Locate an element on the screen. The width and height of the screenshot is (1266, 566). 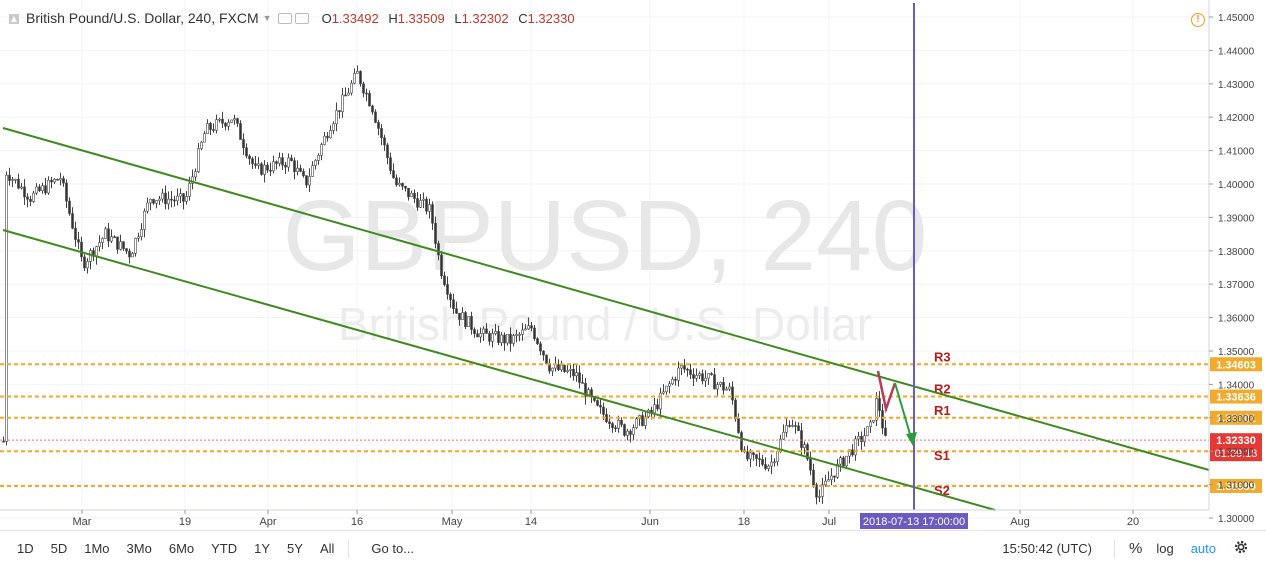
watermark-symbol: GBPUSD, 240 is located at coordinates (605, 236).